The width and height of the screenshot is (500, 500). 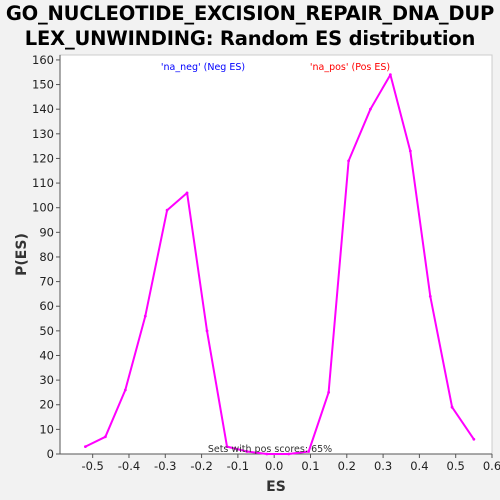 I want to click on x-tick-label: -0.2, so click(x=201, y=466).